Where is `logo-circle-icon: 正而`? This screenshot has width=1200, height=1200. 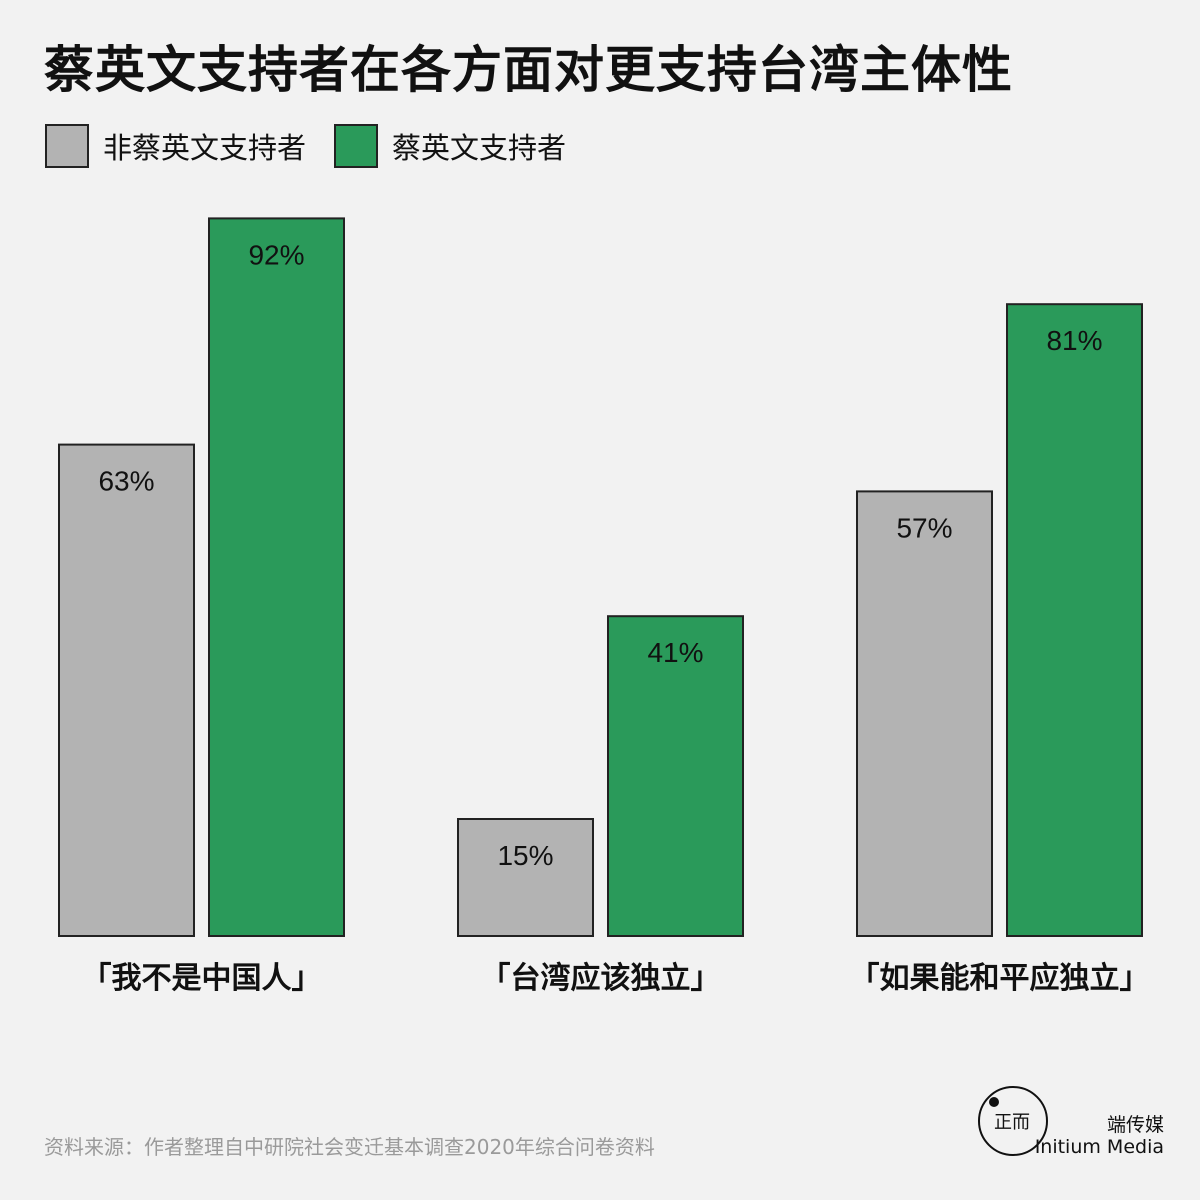
logo-circle-icon: 正而 is located at coordinates (1013, 1121).